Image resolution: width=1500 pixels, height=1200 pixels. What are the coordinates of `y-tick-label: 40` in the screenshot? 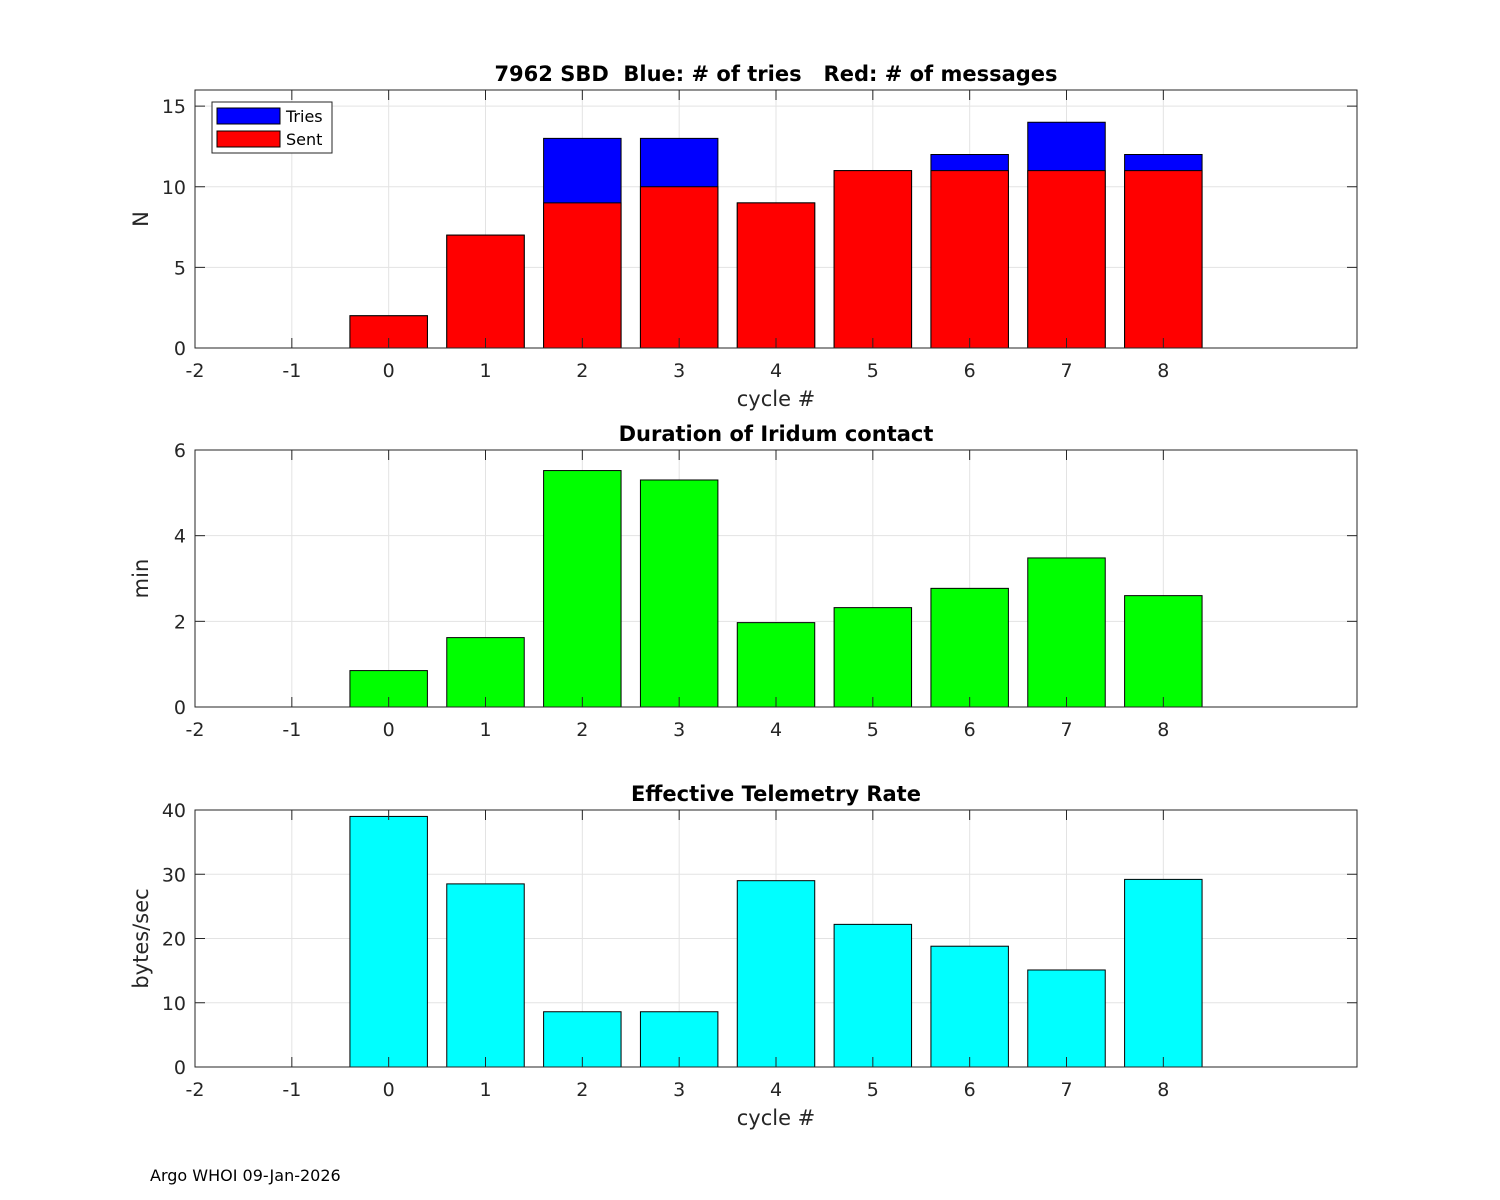 It's located at (174, 811).